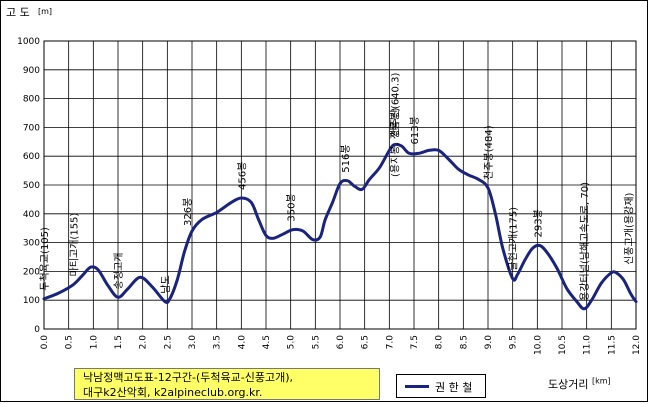  Describe the element at coordinates (242, 342) in the screenshot. I see `x-tick-label: 4.0` at that location.